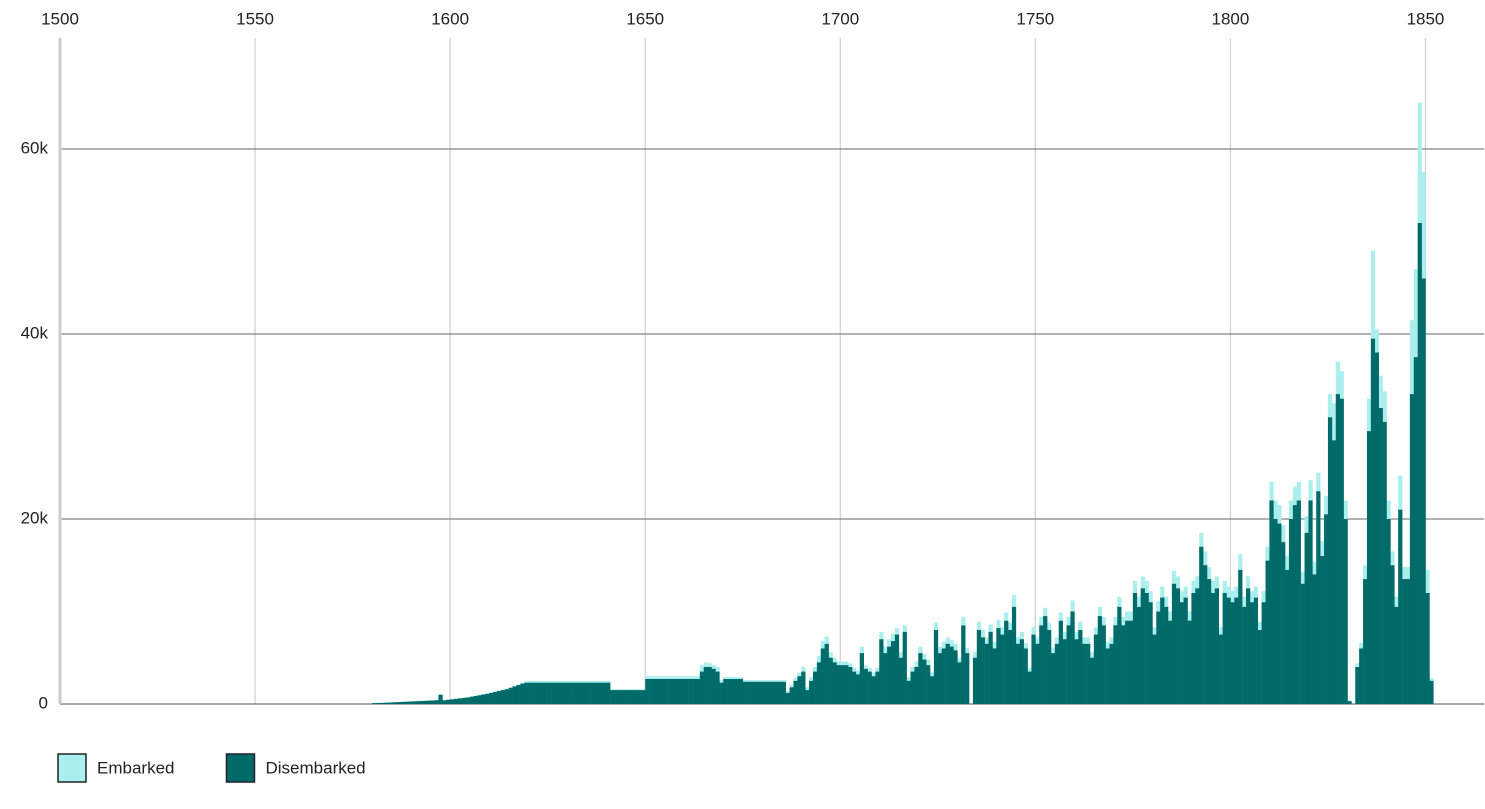 The width and height of the screenshot is (1485, 809). Describe the element at coordinates (35, 332) in the screenshot. I see `y-tick-label: 40k` at that location.